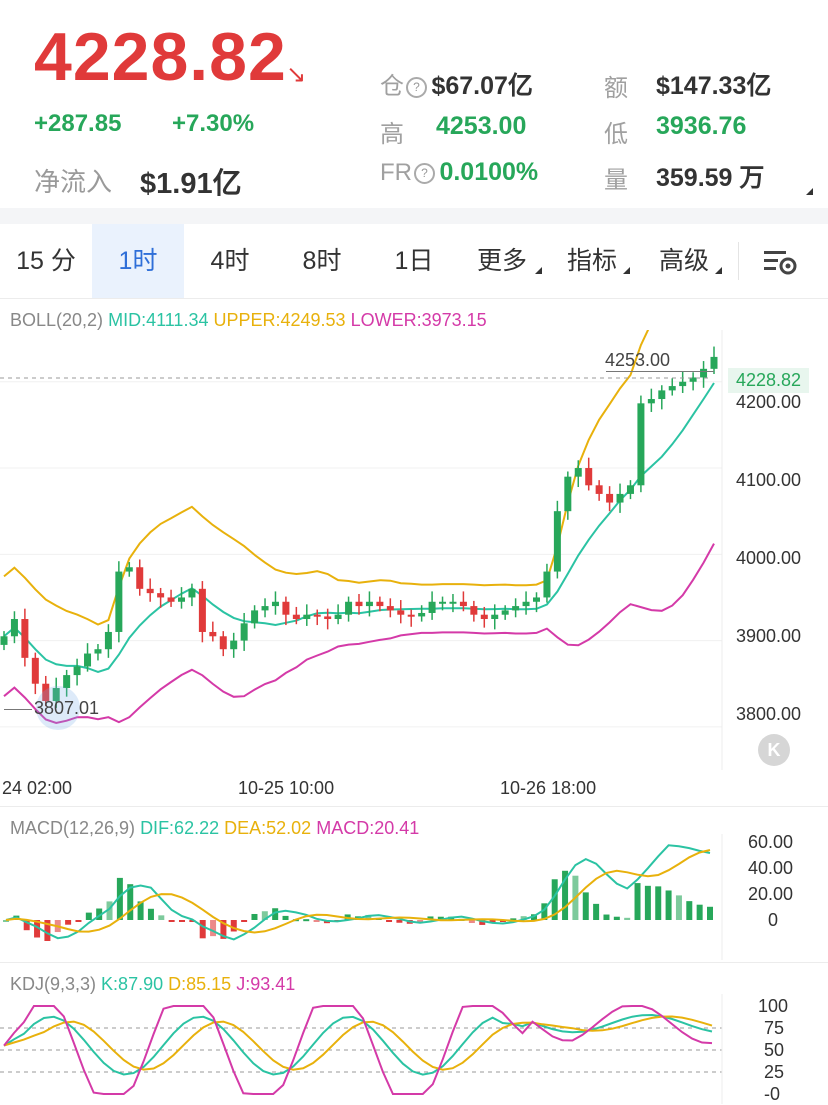 The width and height of the screenshot is (828, 1105). I want to click on macd-axis-20: 20.00, so click(771, 894).